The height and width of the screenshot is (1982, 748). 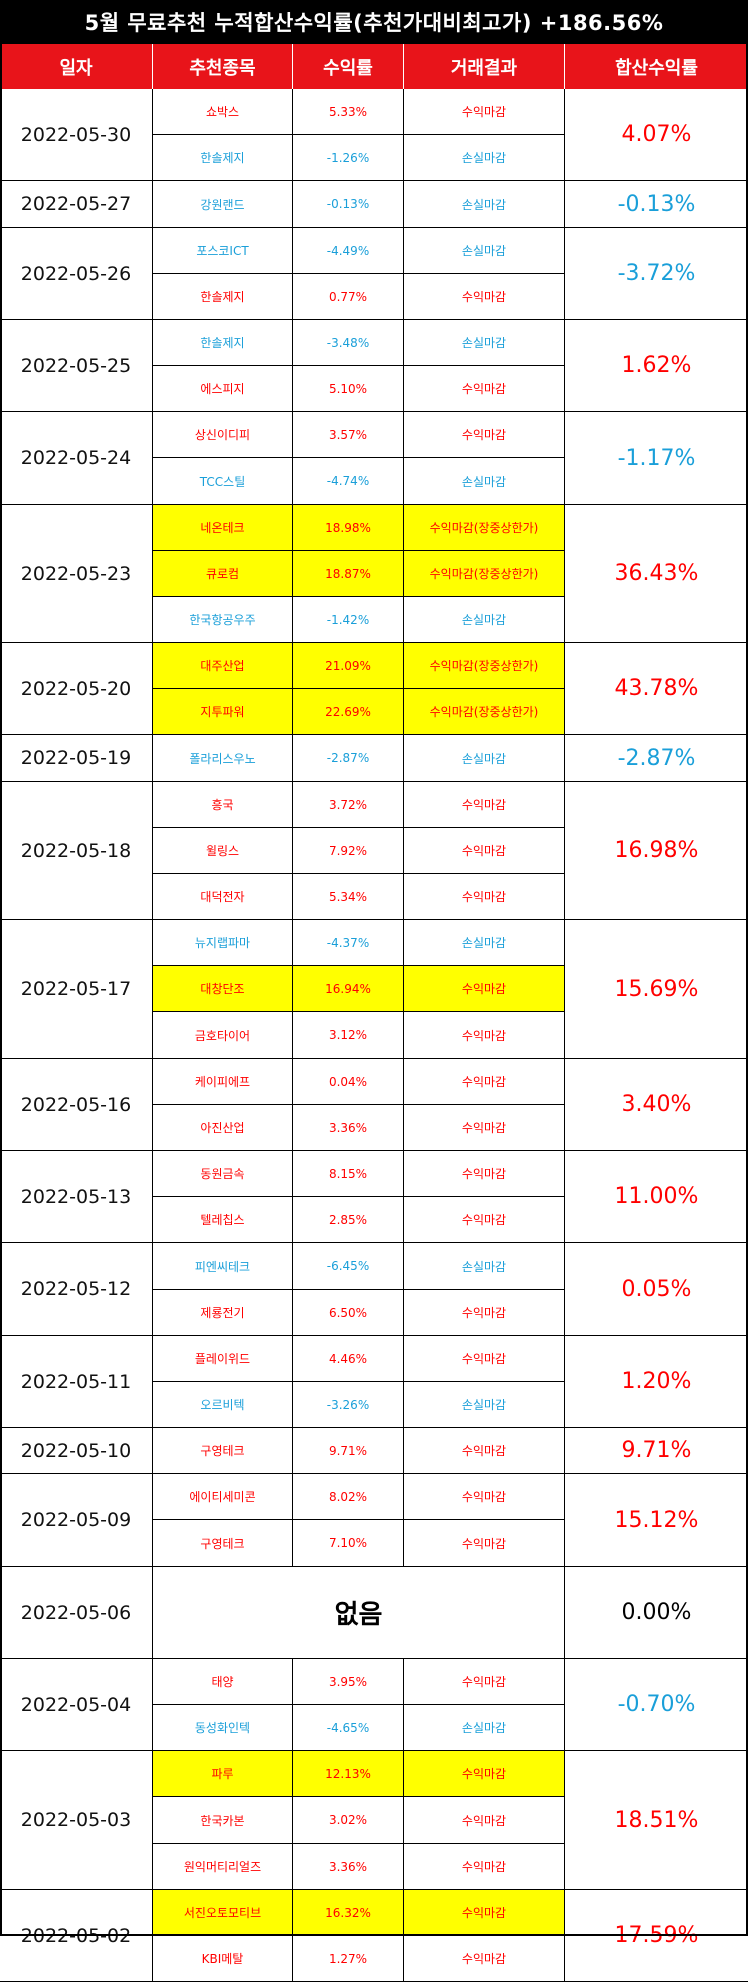 I want to click on header-rate: 수익률, so click(x=348, y=66).